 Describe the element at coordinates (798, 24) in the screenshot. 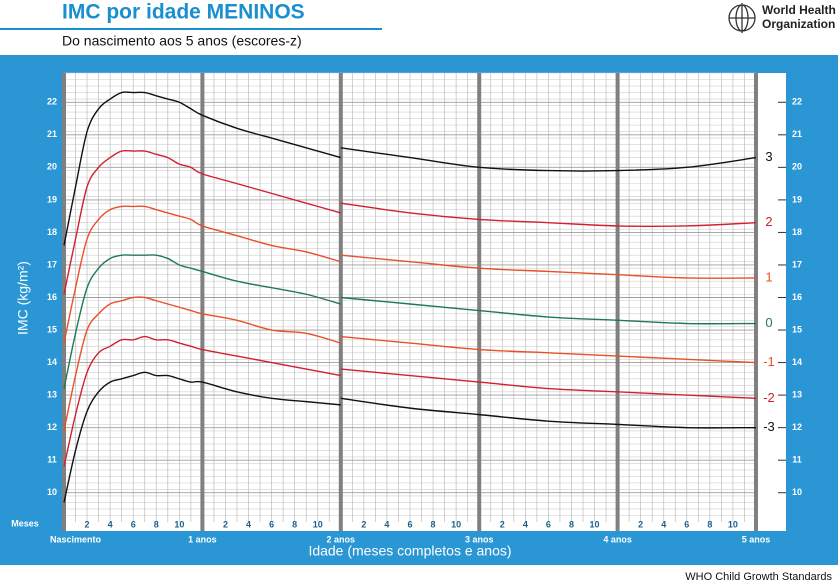

I see `logo-text: Organization` at that location.